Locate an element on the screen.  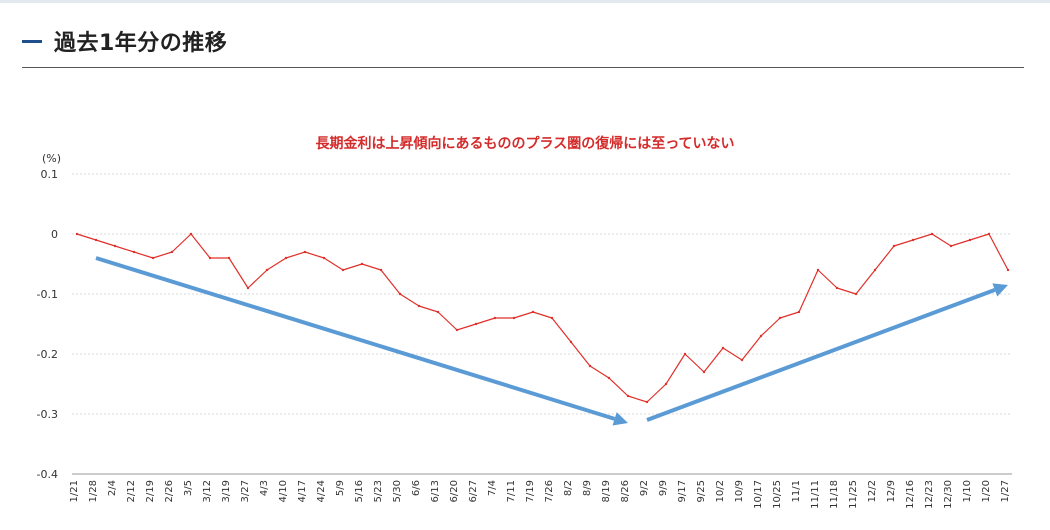
x-tick-label: 8/19 is located at coordinates (606, 491).